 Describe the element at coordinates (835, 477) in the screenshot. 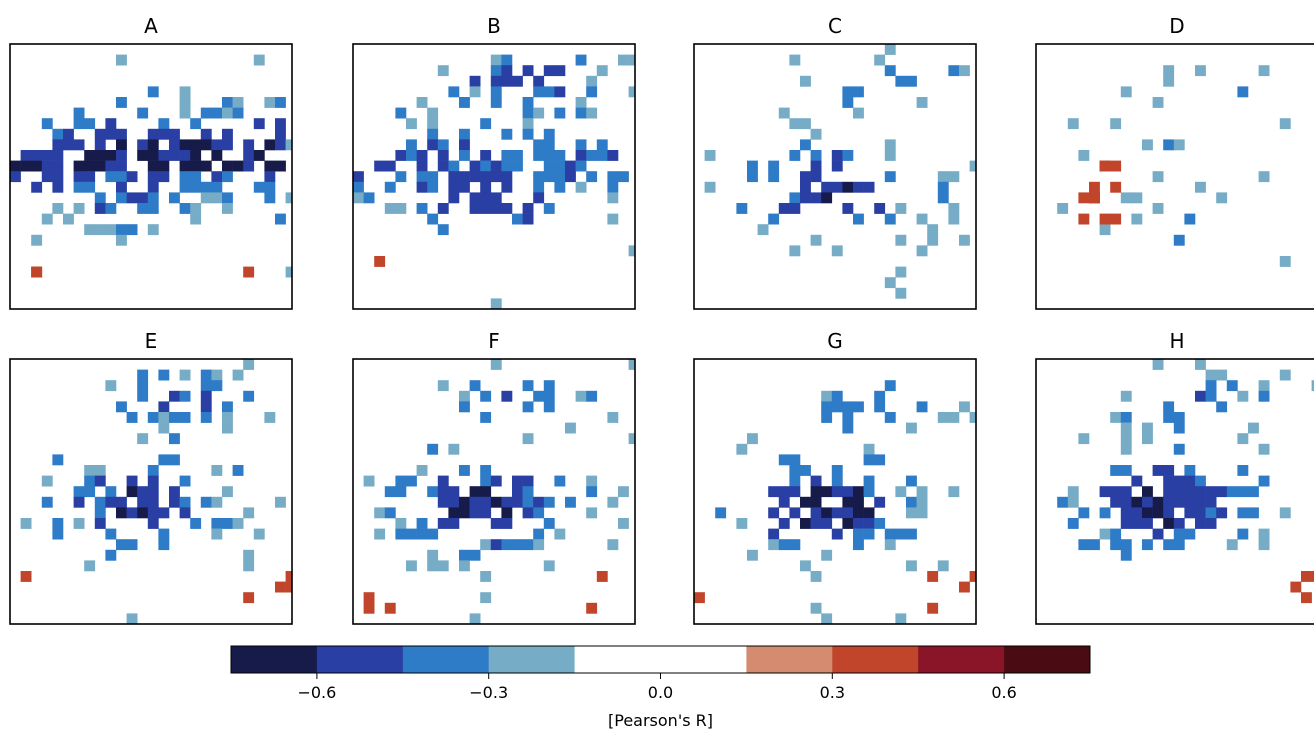

I see `map-panel-g: G` at that location.